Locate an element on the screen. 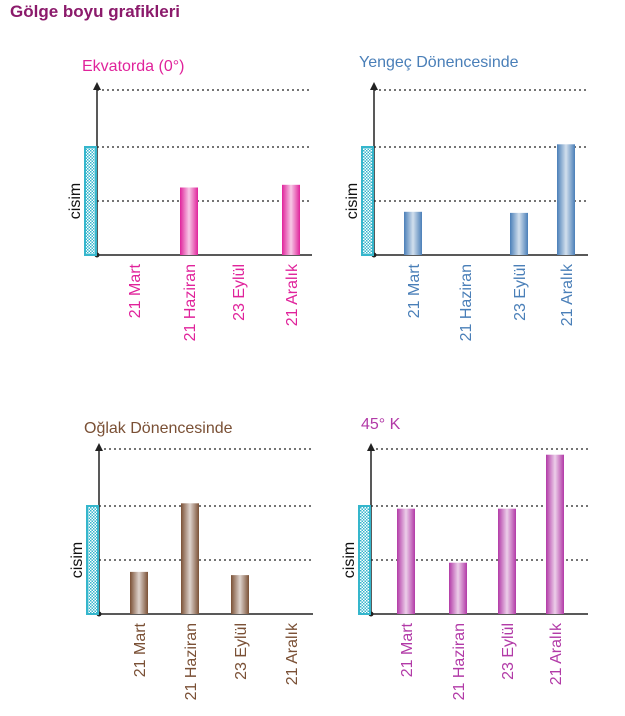 The image size is (625, 716). panel-title: Oğlak Dönencesinde is located at coordinates (158, 428).